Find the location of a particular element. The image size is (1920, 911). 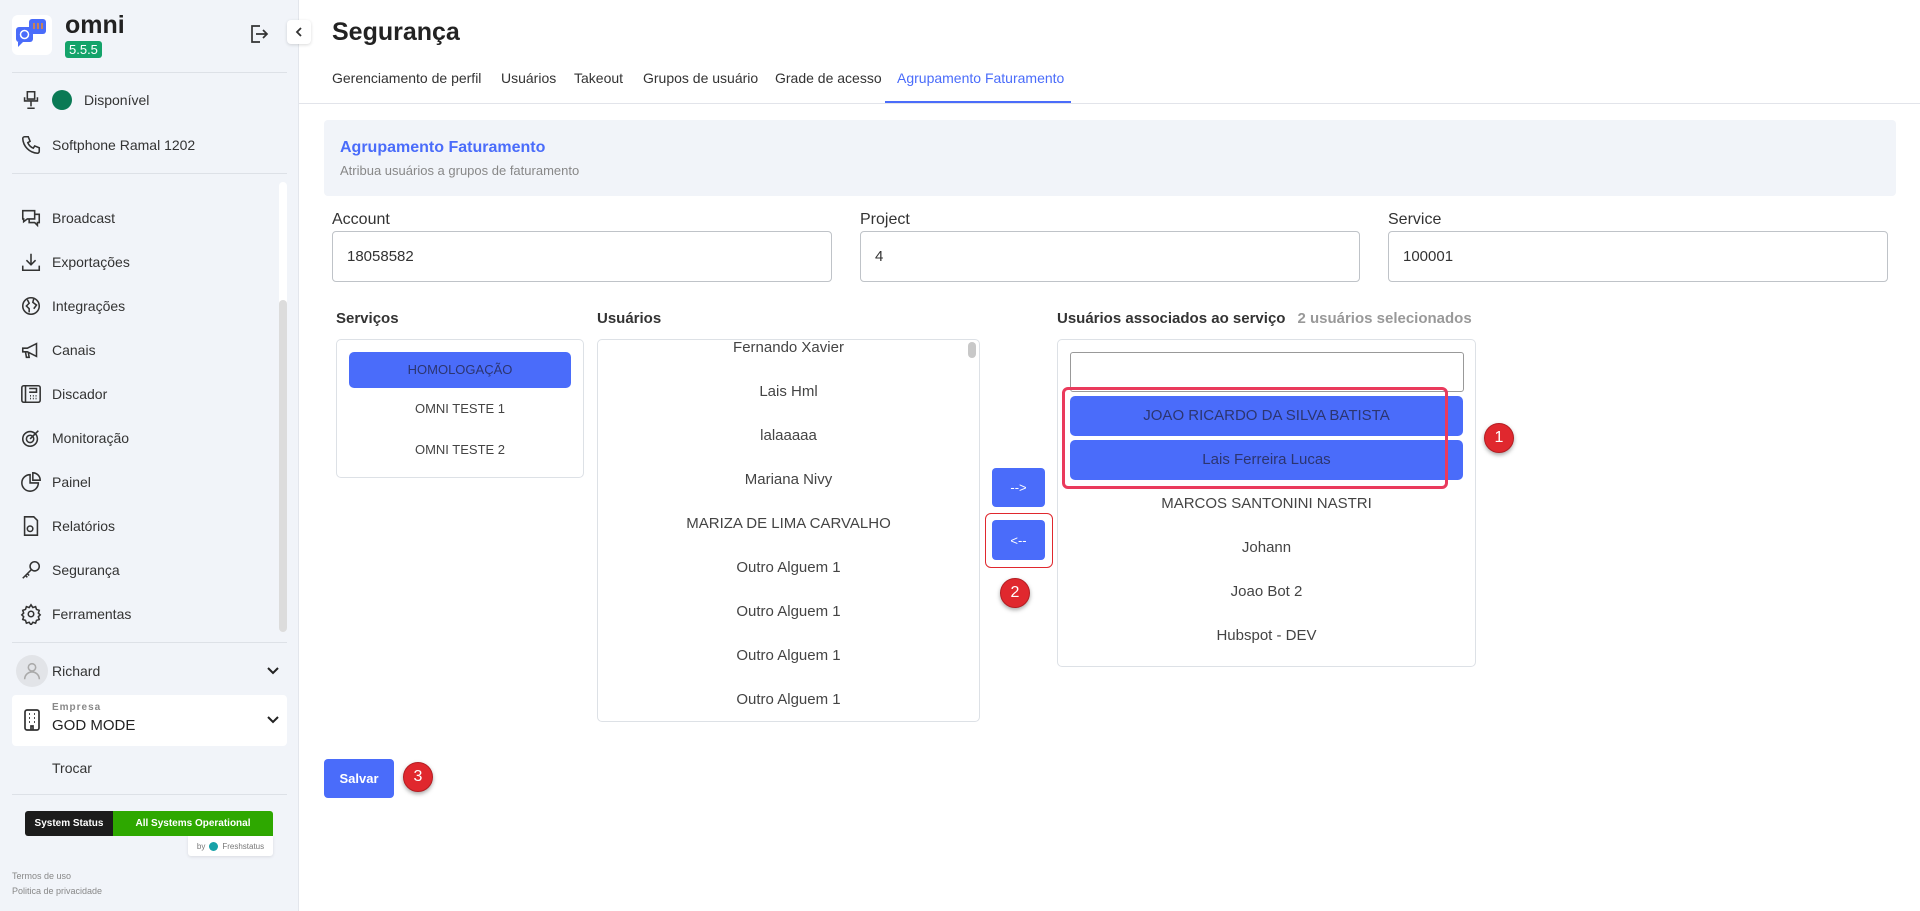

selected-count: 2 usuários selecionados is located at coordinates (1384, 318).